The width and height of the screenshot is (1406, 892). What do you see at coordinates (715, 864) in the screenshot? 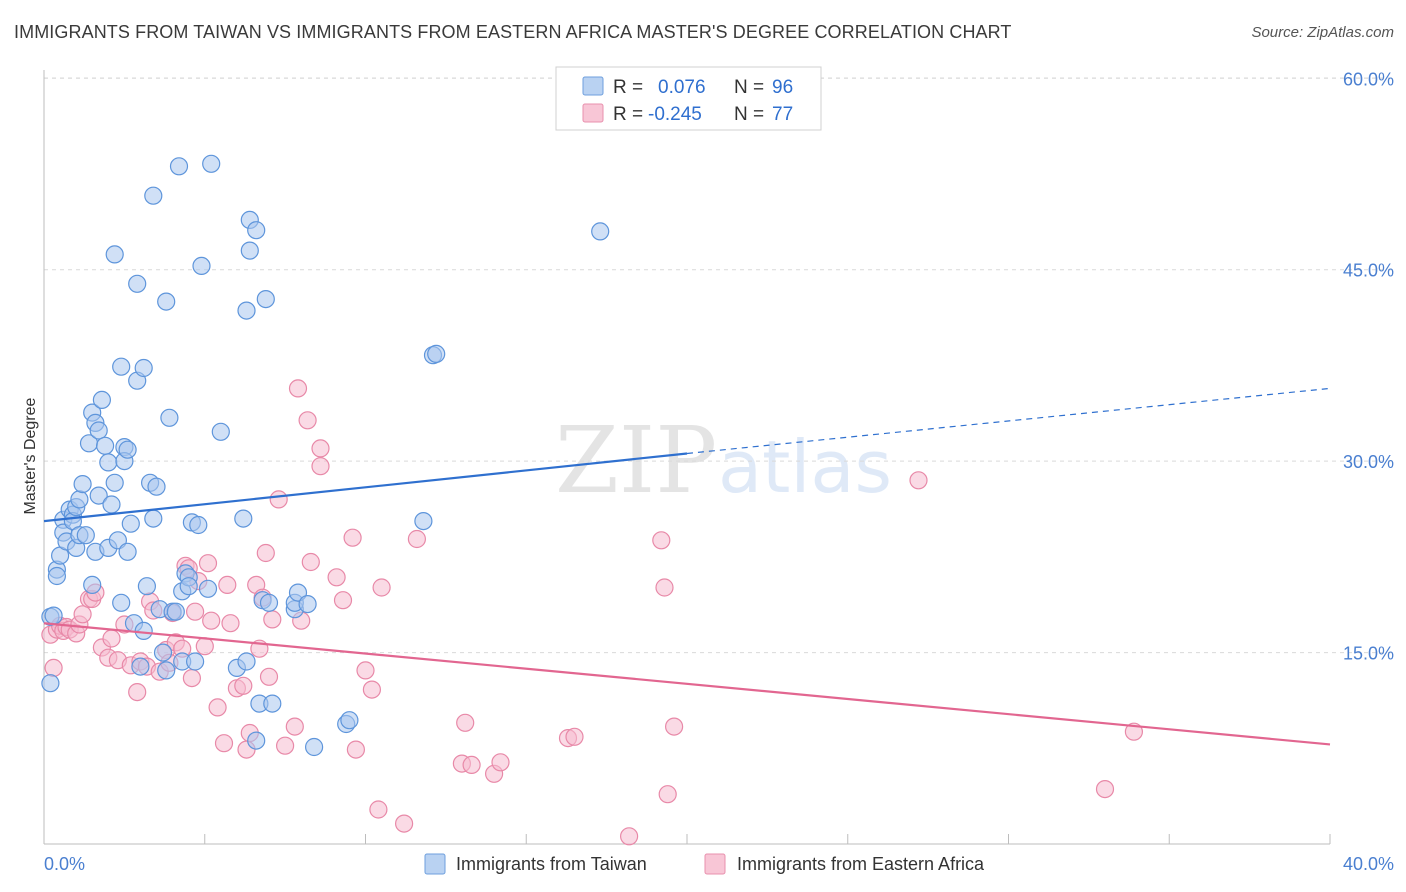
I see `bottom-legend-swatch-africa` at bounding box center [715, 864].